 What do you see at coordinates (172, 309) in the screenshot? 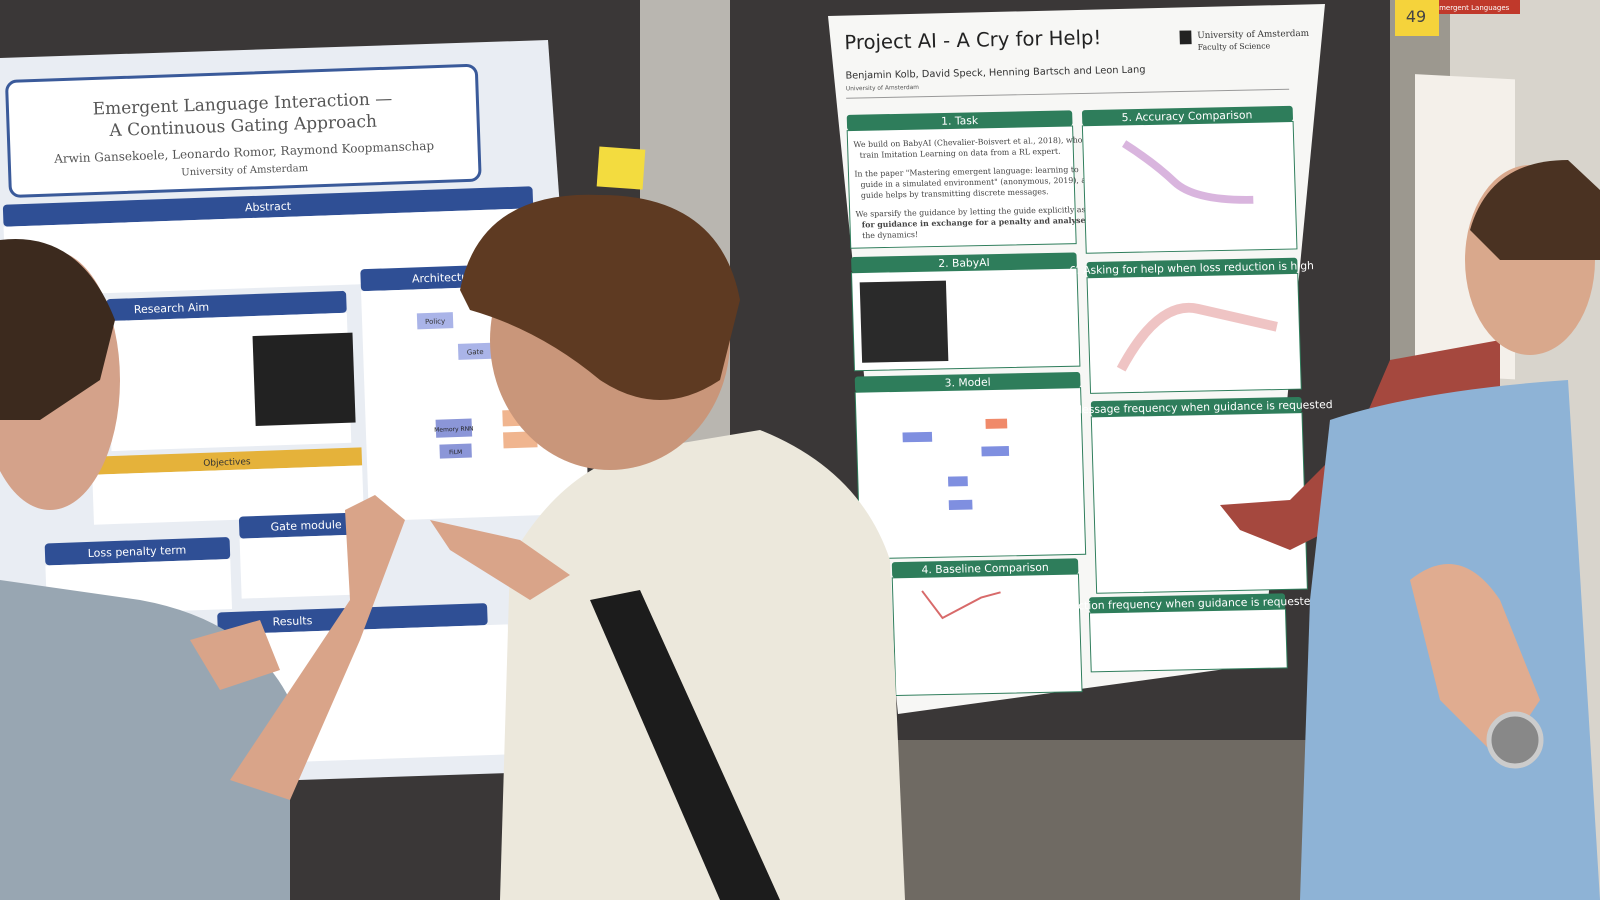
I see `section-title: Research Aim` at bounding box center [172, 309].